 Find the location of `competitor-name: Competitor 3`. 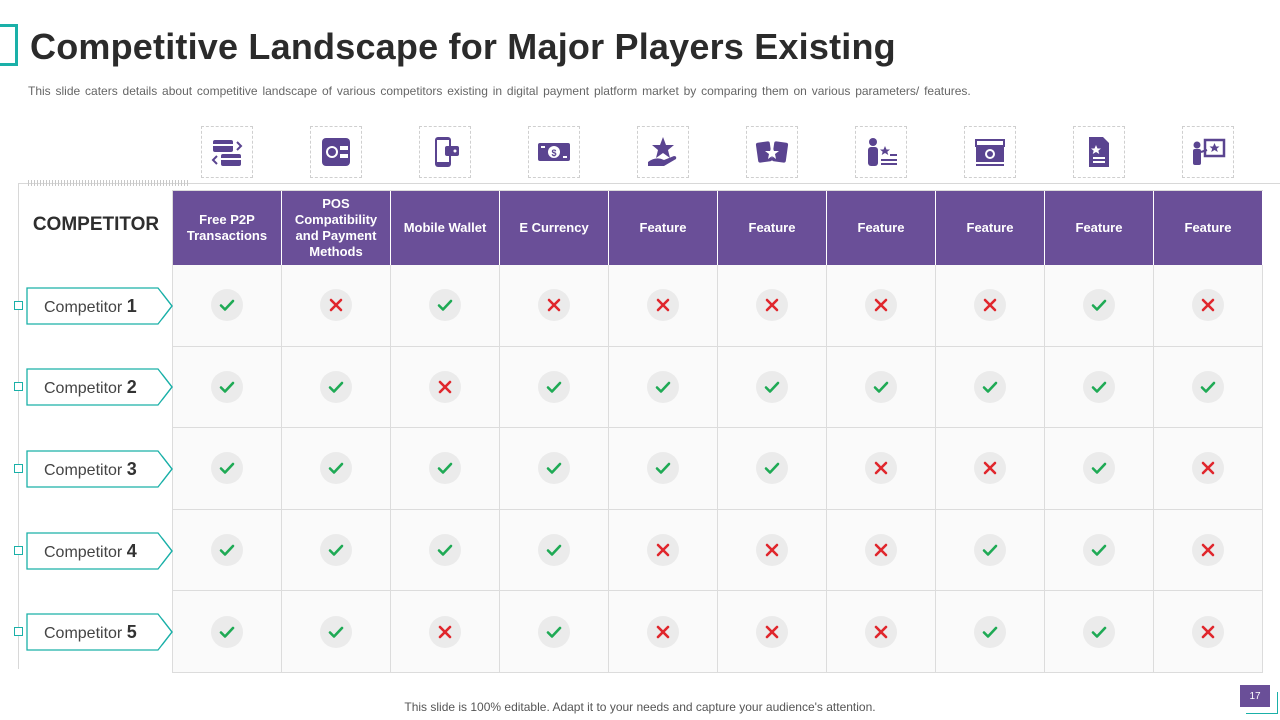

competitor-name: Competitor 3 is located at coordinates (90, 469).